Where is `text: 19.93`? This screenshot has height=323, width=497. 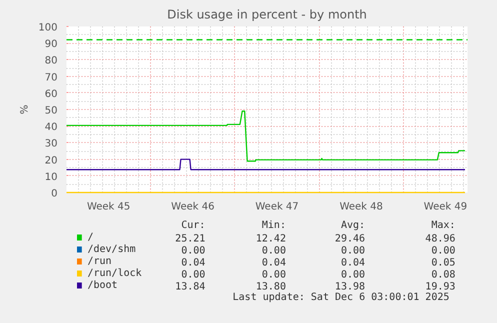 text: 19.93 is located at coordinates (440, 287).